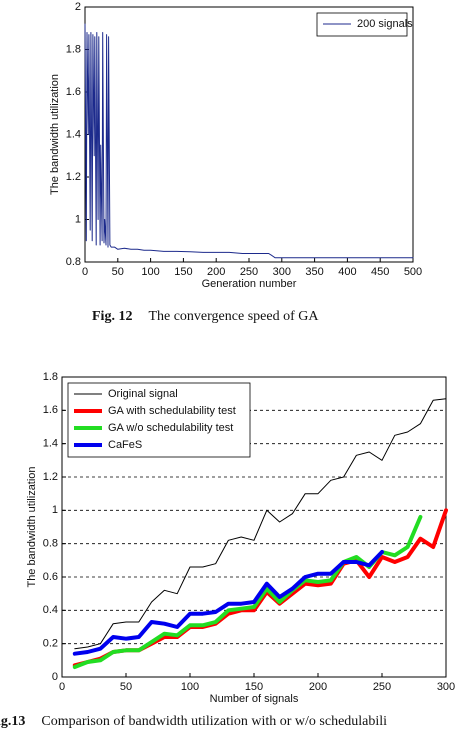 This screenshot has height=731, width=474. Describe the element at coordinates (143, 394) in the screenshot. I see `legend-label: Original signal` at that location.